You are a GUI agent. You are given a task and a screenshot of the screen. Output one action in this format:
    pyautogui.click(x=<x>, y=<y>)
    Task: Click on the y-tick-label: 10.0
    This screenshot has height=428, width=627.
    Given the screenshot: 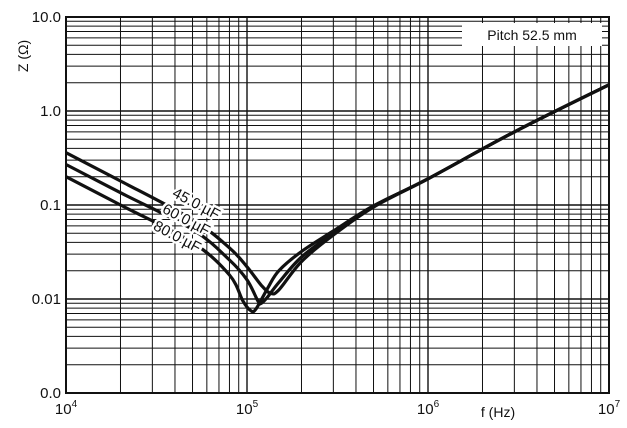 What is the action you would take?
    pyautogui.click(x=46, y=17)
    